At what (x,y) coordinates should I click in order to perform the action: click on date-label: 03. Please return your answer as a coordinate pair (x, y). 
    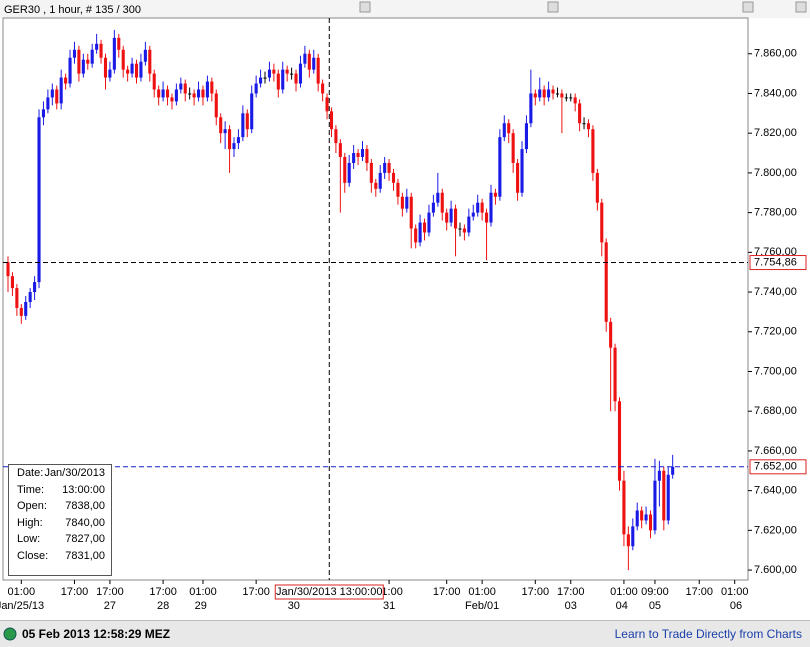
    Looking at the image, I should click on (571, 606).